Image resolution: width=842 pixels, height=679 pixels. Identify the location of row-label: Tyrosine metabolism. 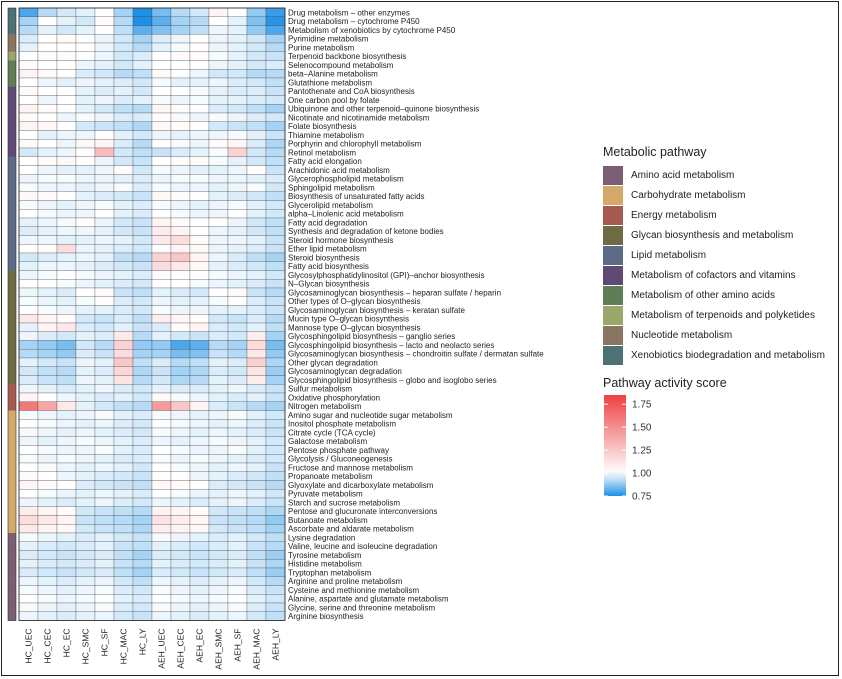
(325, 555).